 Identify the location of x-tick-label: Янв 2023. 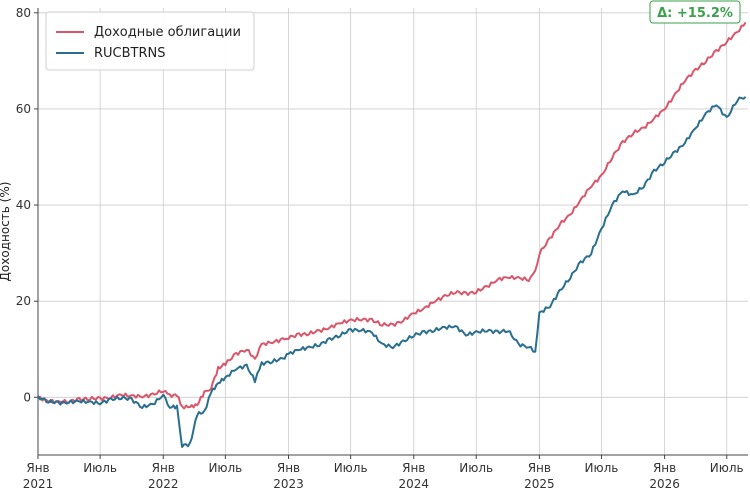
(288, 476).